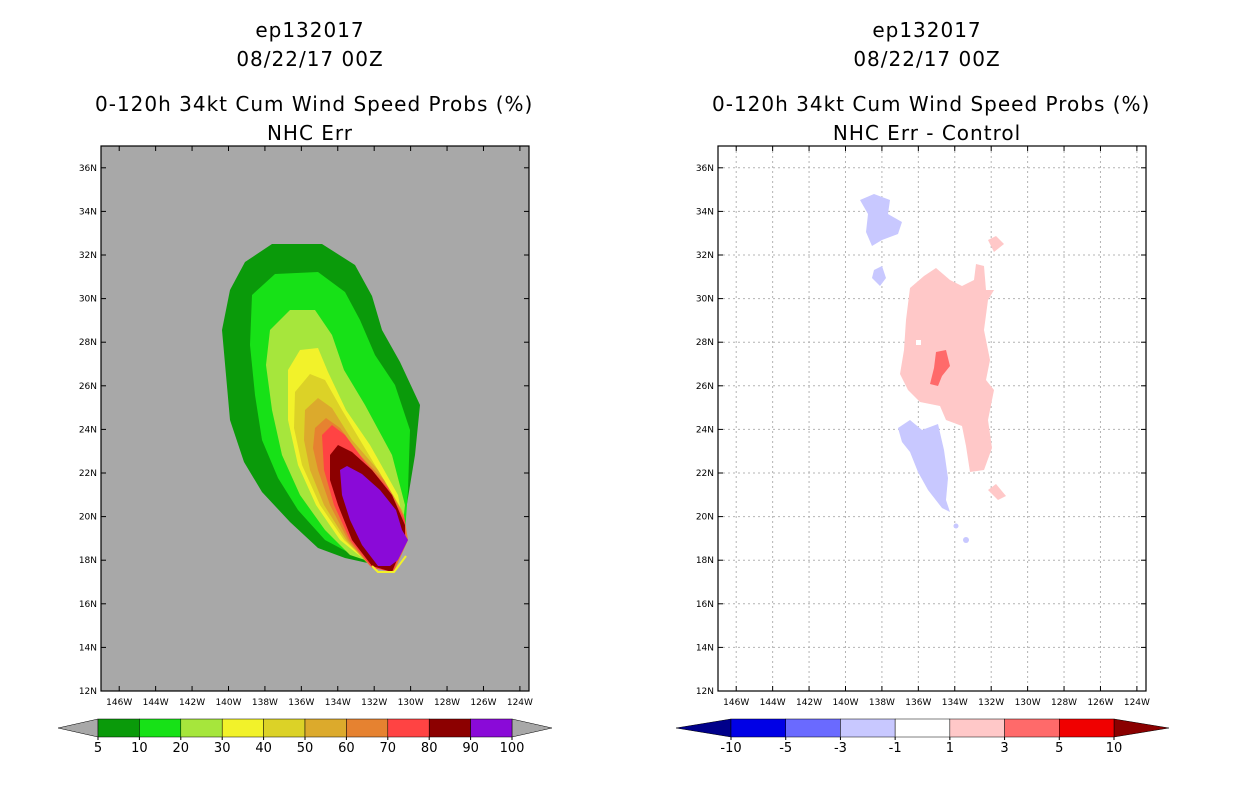 Image resolution: width=1236 pixels, height=800 pixels. Describe the element at coordinates (996, 244) in the screenshot. I see `diff-pink-north` at that location.